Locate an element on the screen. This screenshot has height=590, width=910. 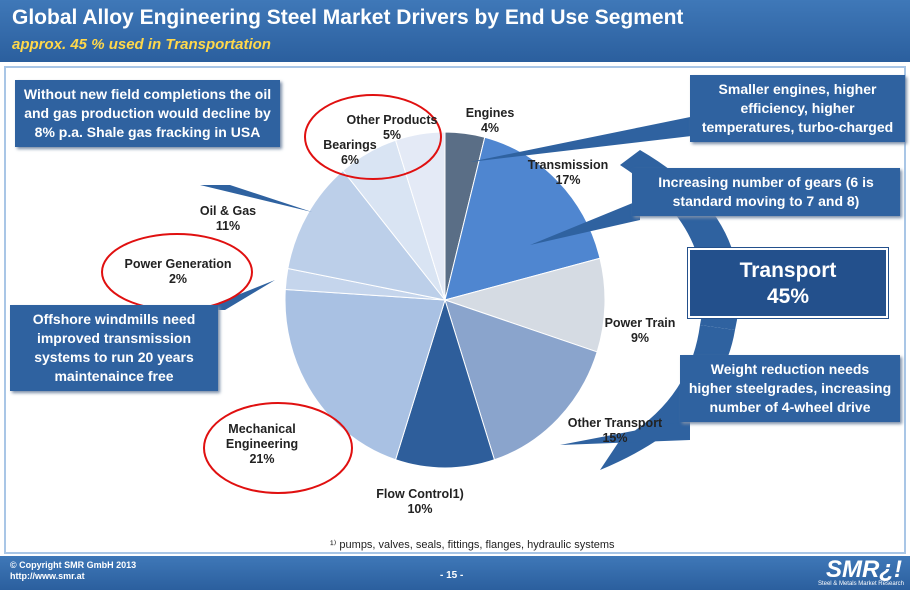
subtitle: approx. 45 % used in Transportation is located at coordinates (141, 44).